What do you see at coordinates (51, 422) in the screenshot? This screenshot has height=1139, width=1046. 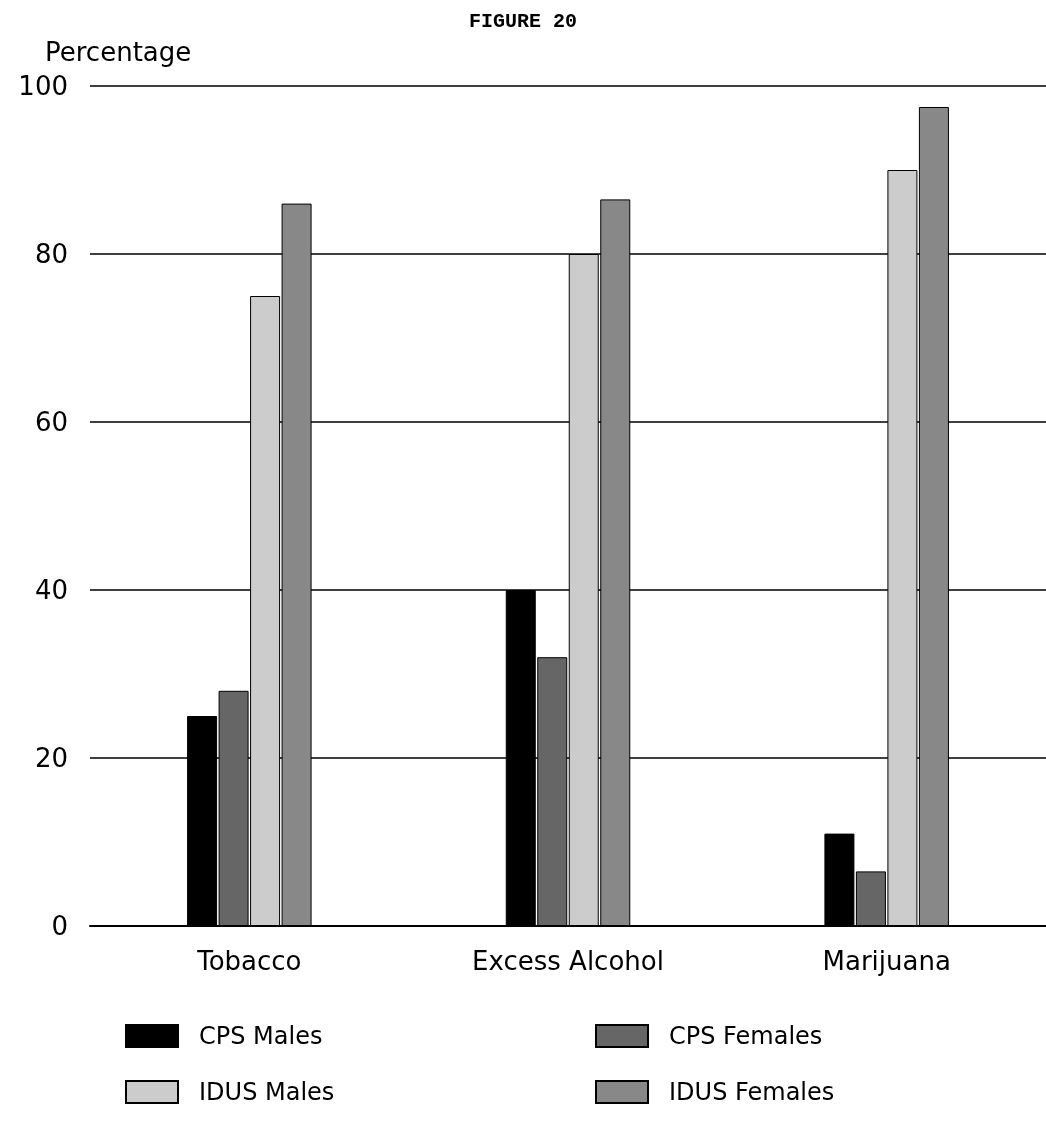 I see `y-tick-label: 60` at bounding box center [51, 422].